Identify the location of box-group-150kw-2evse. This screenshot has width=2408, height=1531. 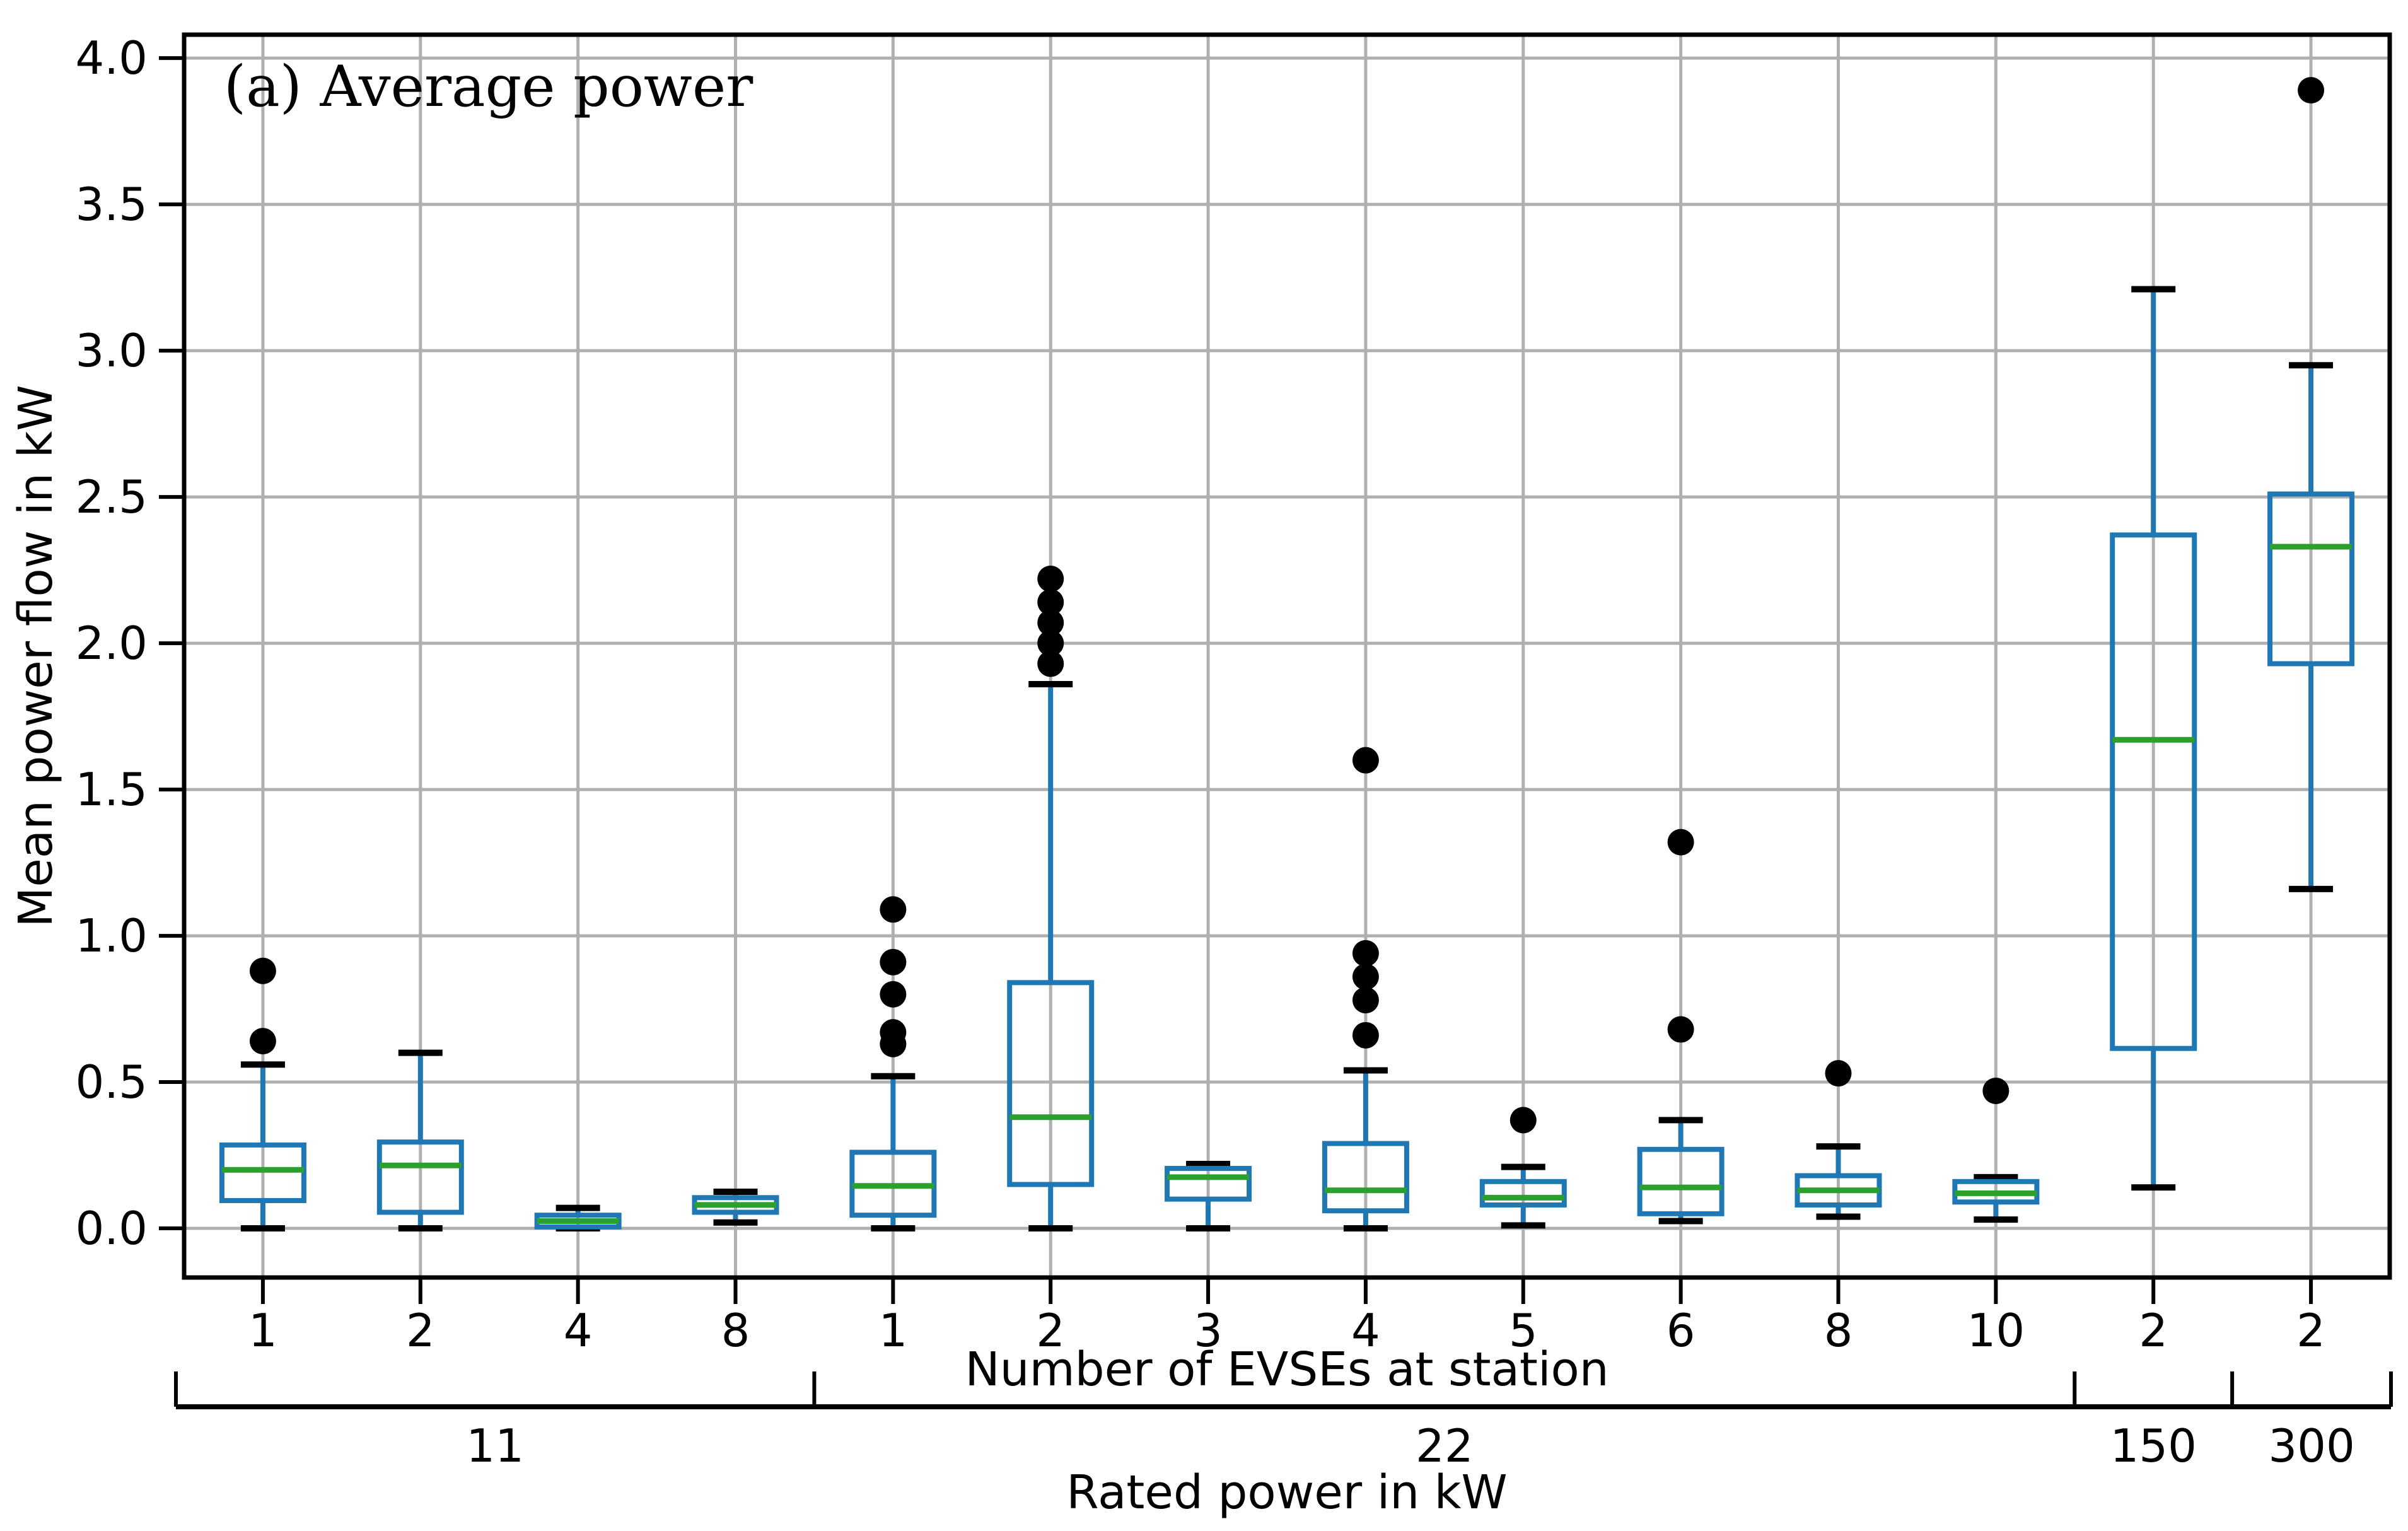
(2153, 738).